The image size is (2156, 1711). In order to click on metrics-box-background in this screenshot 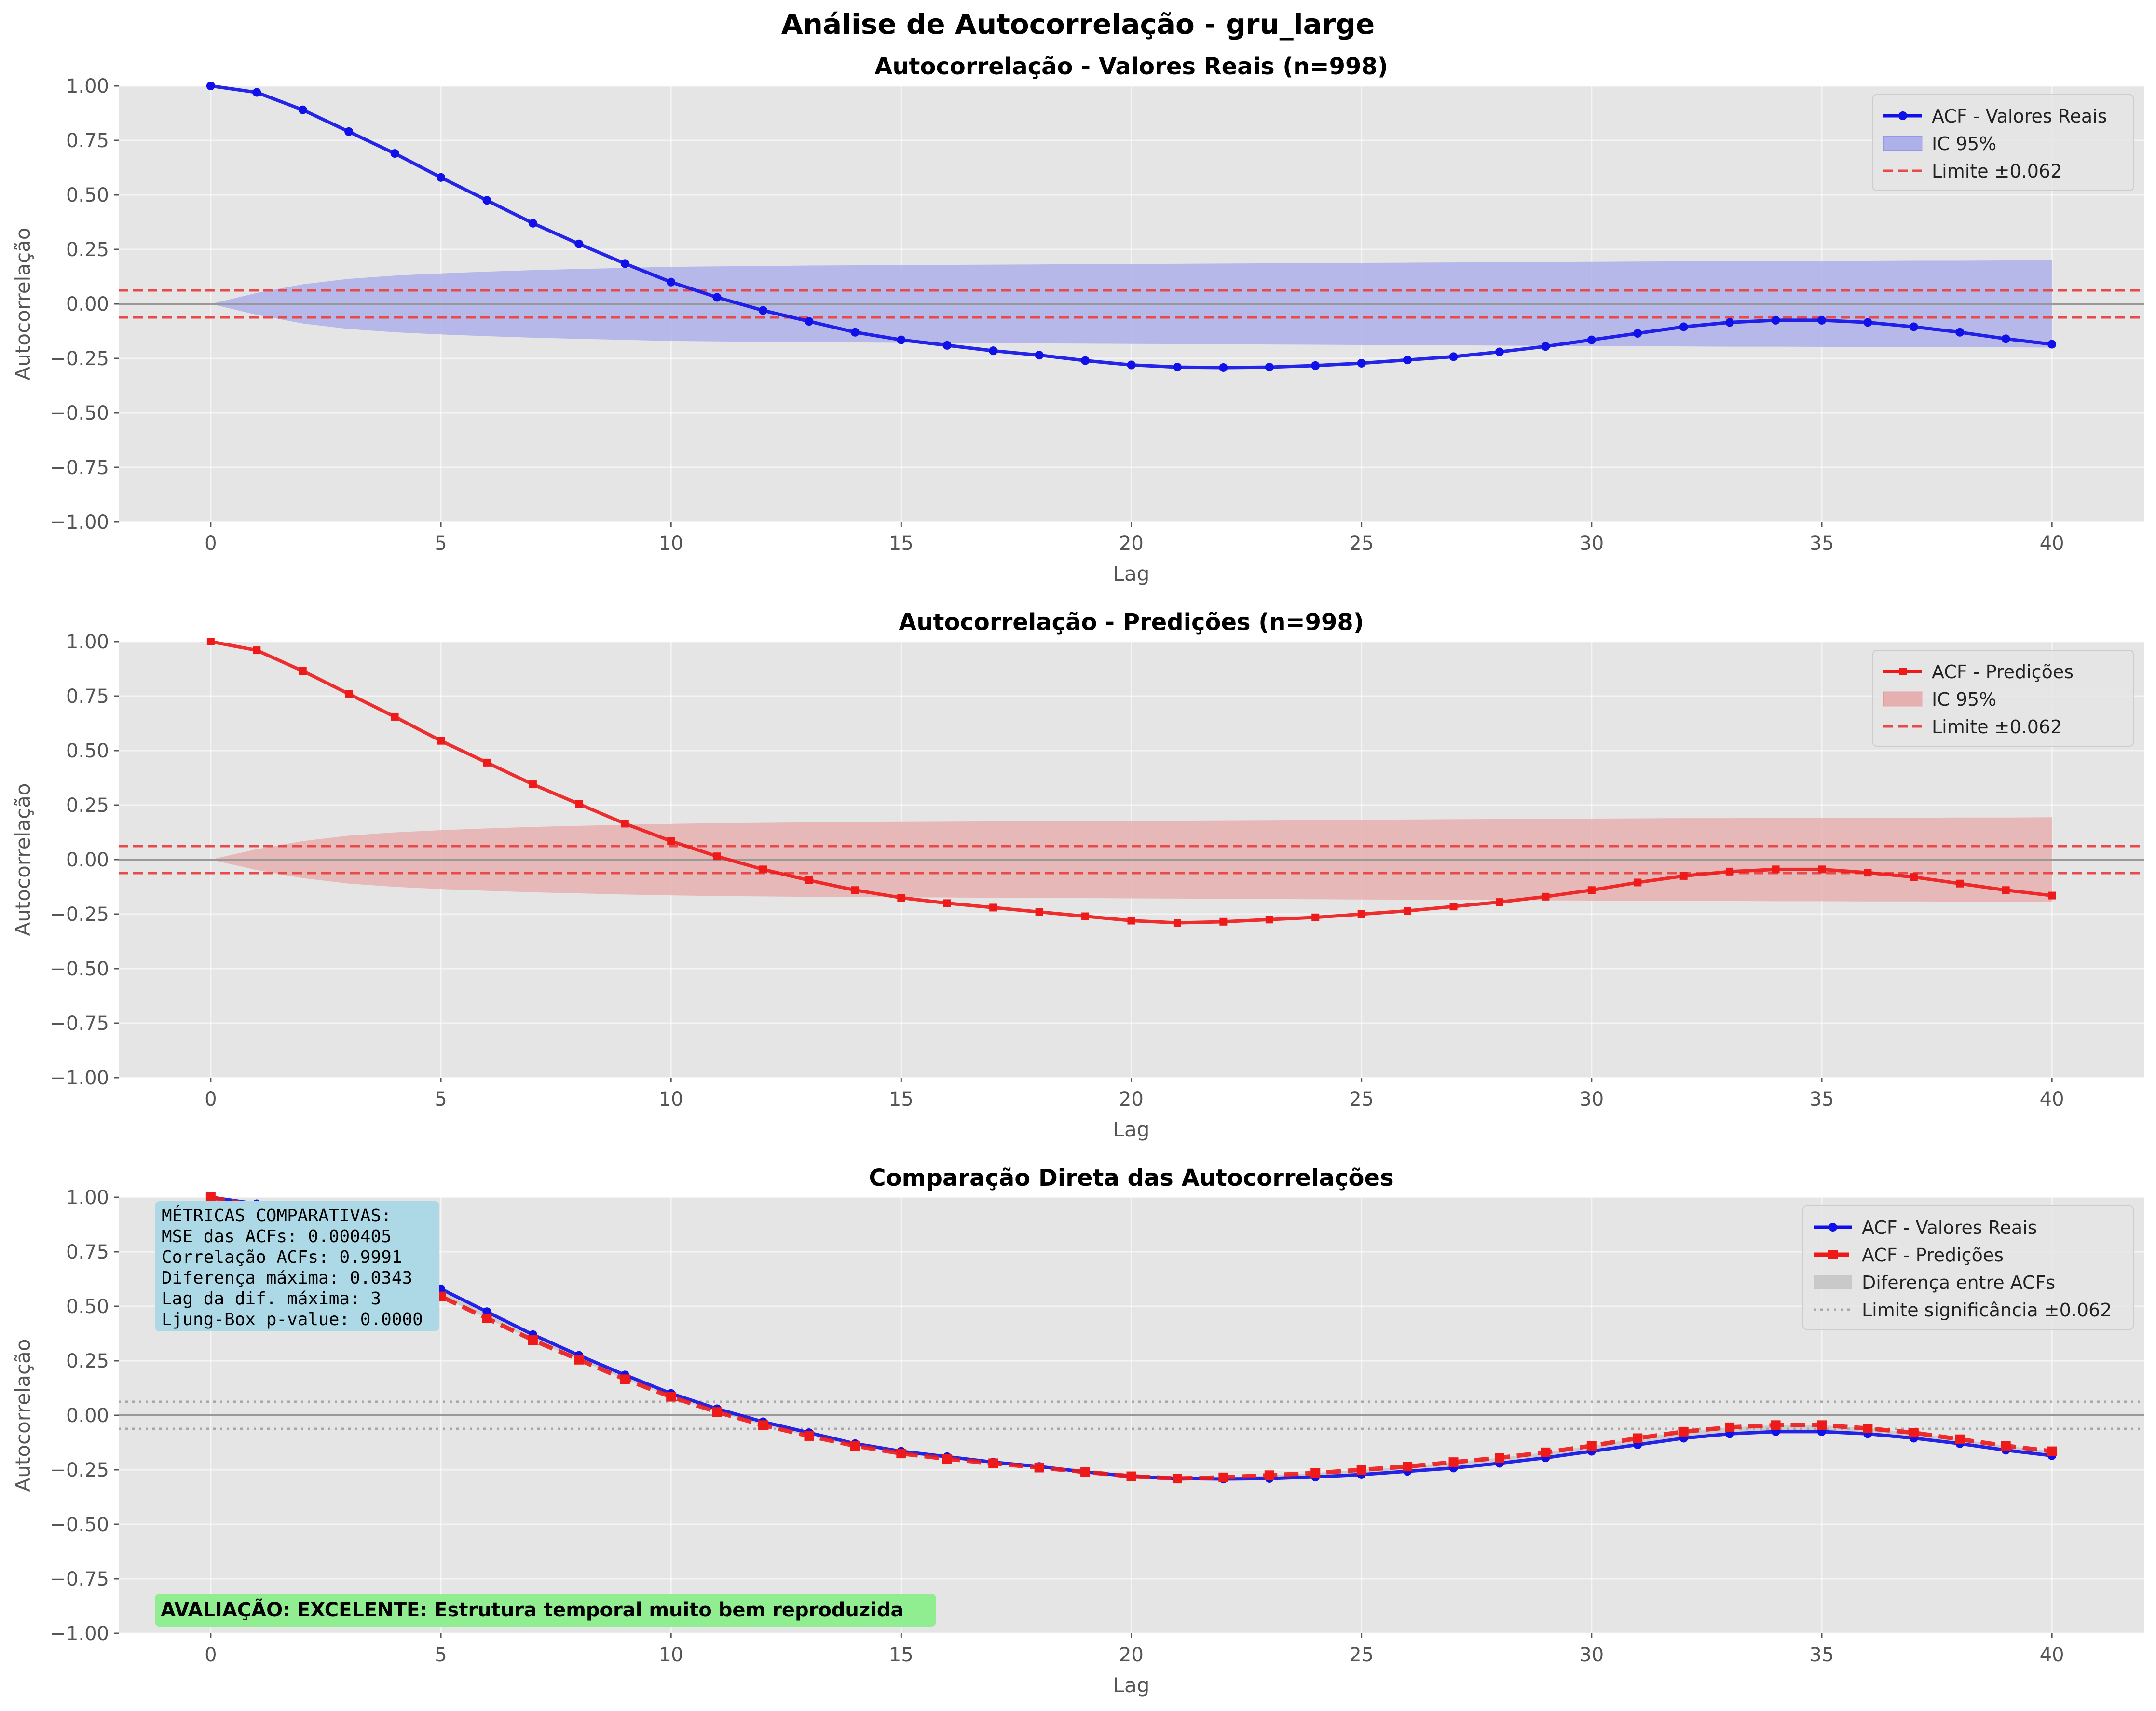, I will do `click(297, 1266)`.